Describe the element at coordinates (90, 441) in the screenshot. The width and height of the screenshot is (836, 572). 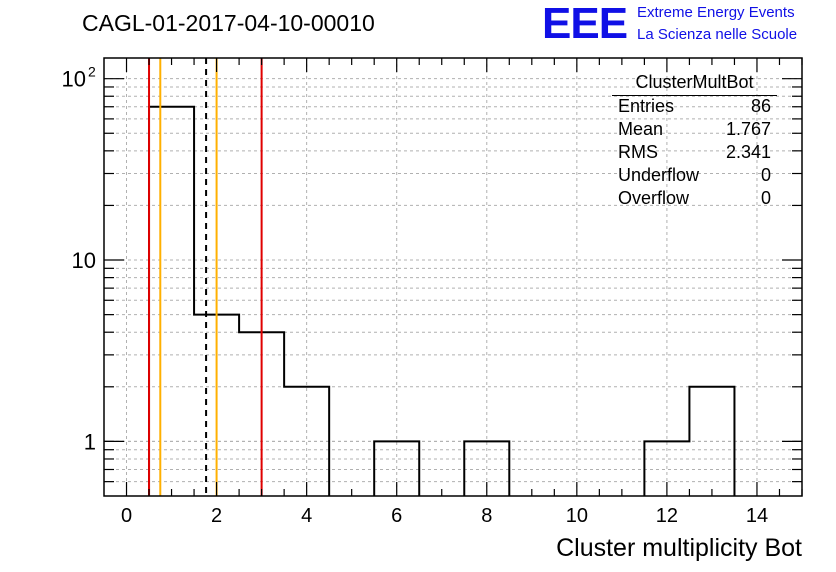
I see `y-tick-label: 1` at that location.